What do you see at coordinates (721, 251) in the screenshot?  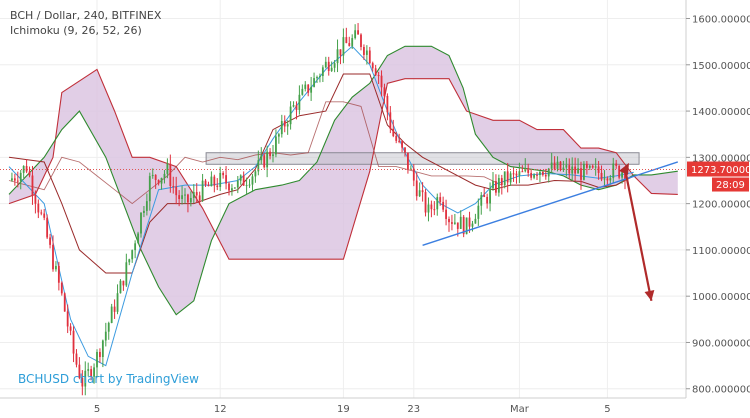 I see `y-tick-label: 1100.000000` at bounding box center [721, 251].